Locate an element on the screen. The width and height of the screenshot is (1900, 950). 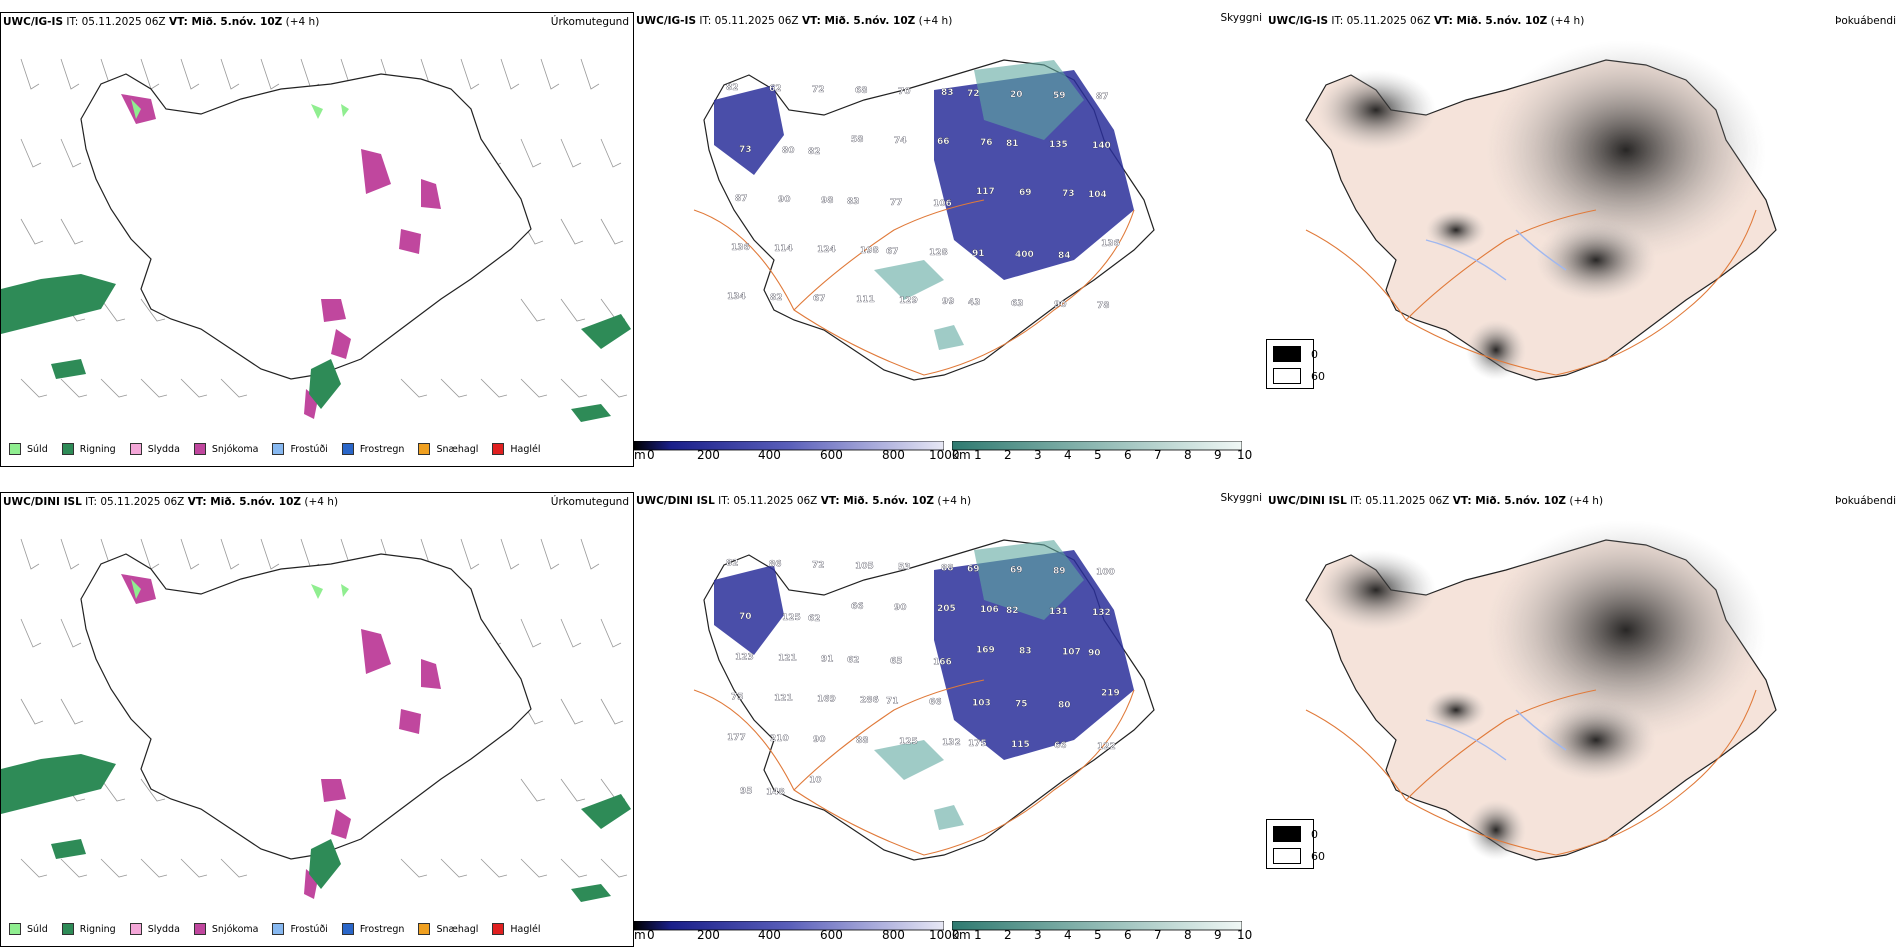
iceland-outline is located at coordinates (306, 706).